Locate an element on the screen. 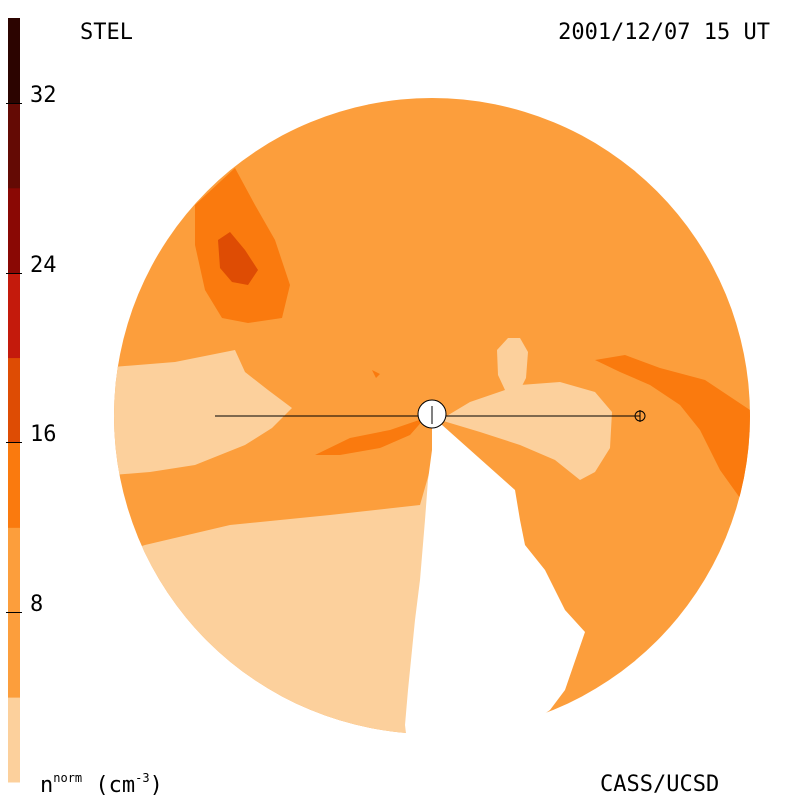 The width and height of the screenshot is (800, 800). region-high-center is located at coordinates (370, 436).